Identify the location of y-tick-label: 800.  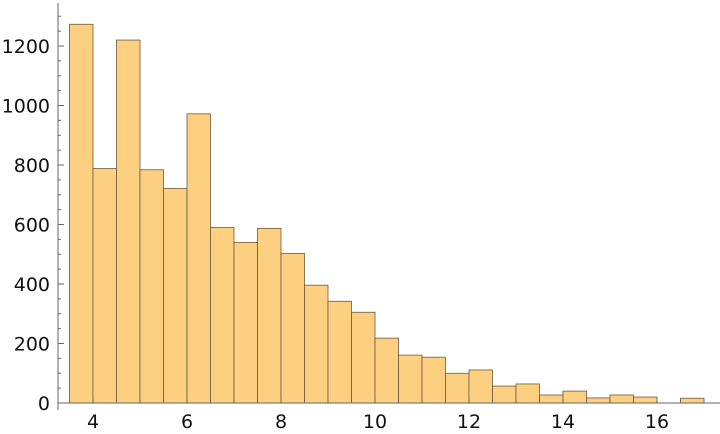
(32, 166).